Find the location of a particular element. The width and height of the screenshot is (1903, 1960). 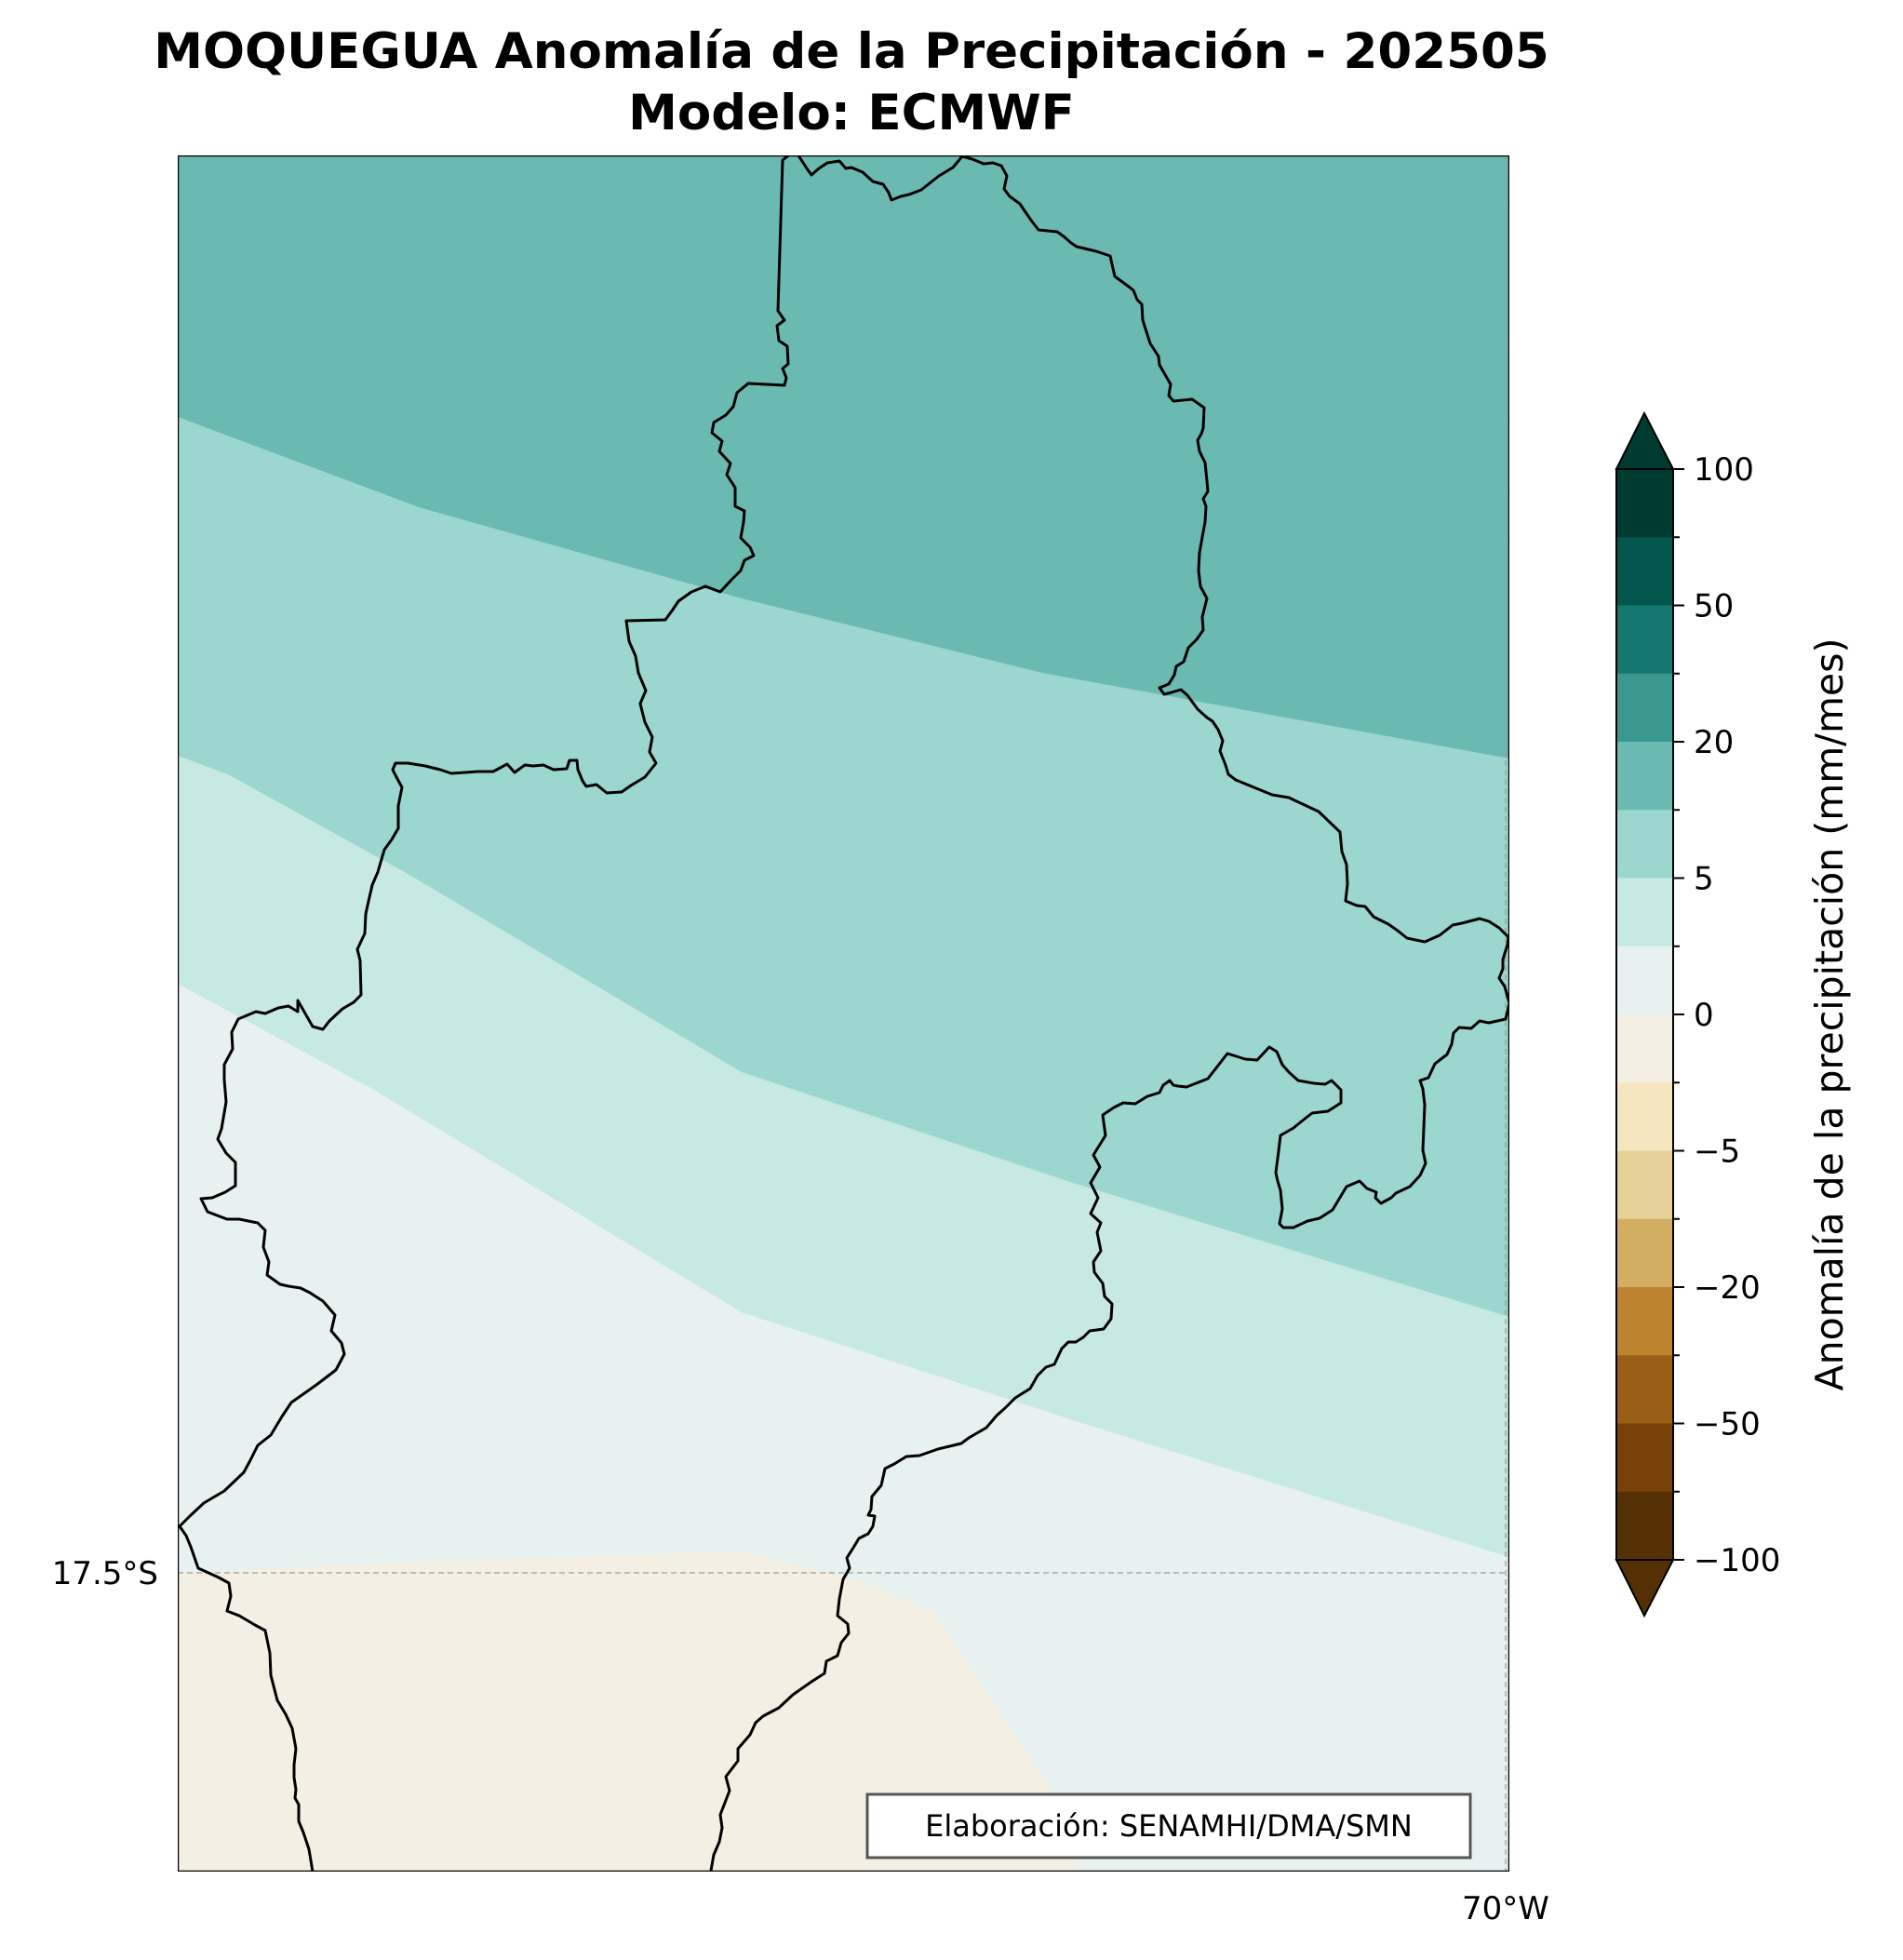

colorbar-tick-label: −5 is located at coordinates (1717, 1152).